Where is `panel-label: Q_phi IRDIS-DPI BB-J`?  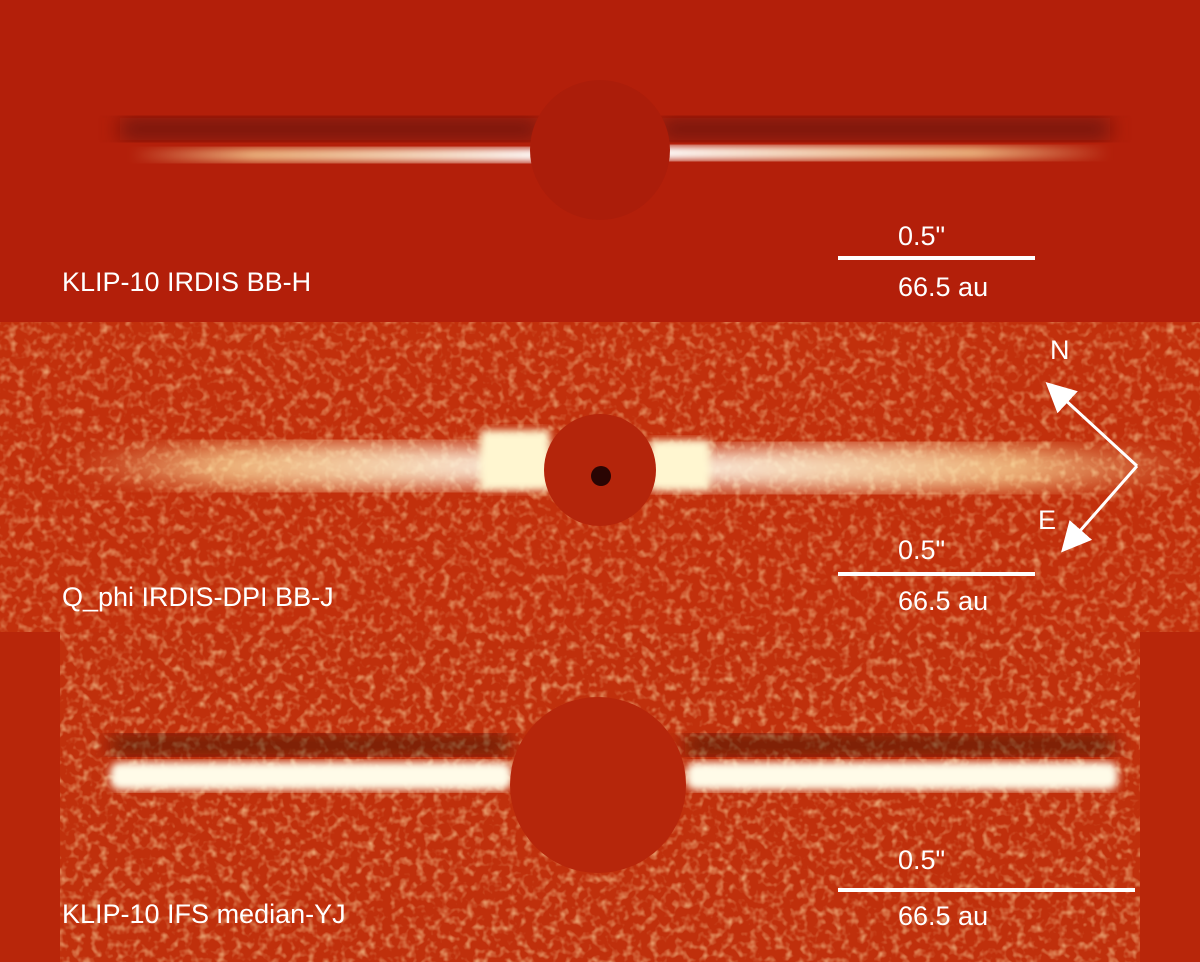
panel-label: Q_phi IRDIS-DPI BB-J is located at coordinates (198, 597).